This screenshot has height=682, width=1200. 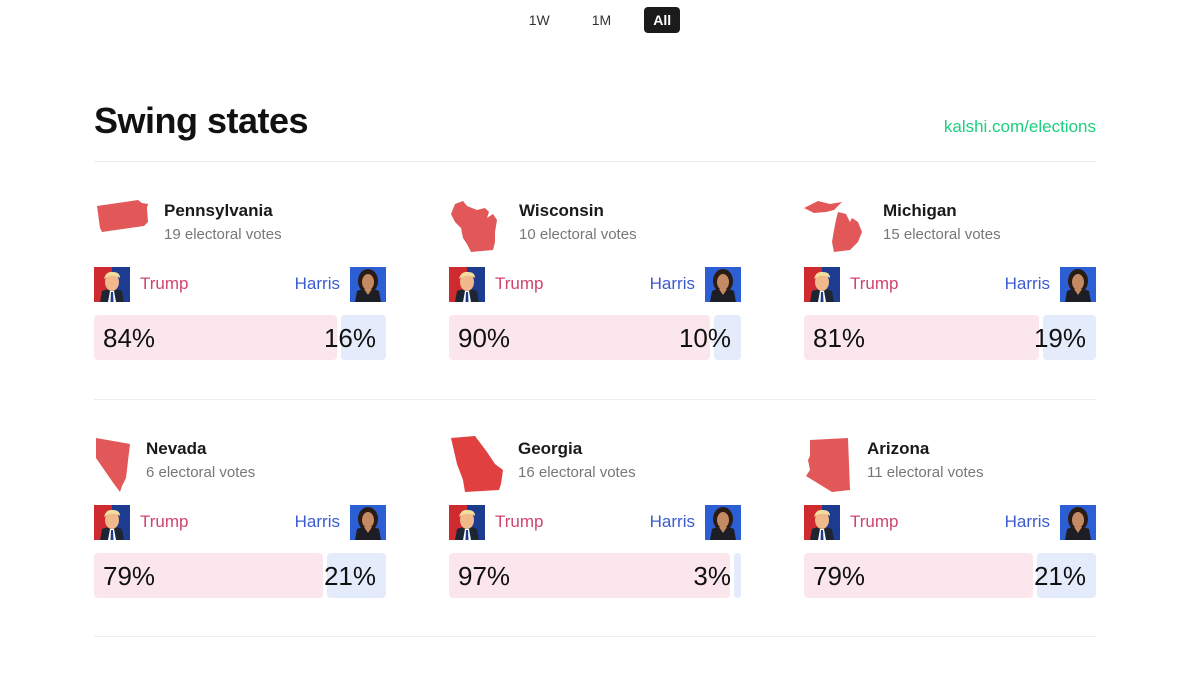 I want to click on electoral-votes: 11 electoral votes, so click(x=925, y=472).